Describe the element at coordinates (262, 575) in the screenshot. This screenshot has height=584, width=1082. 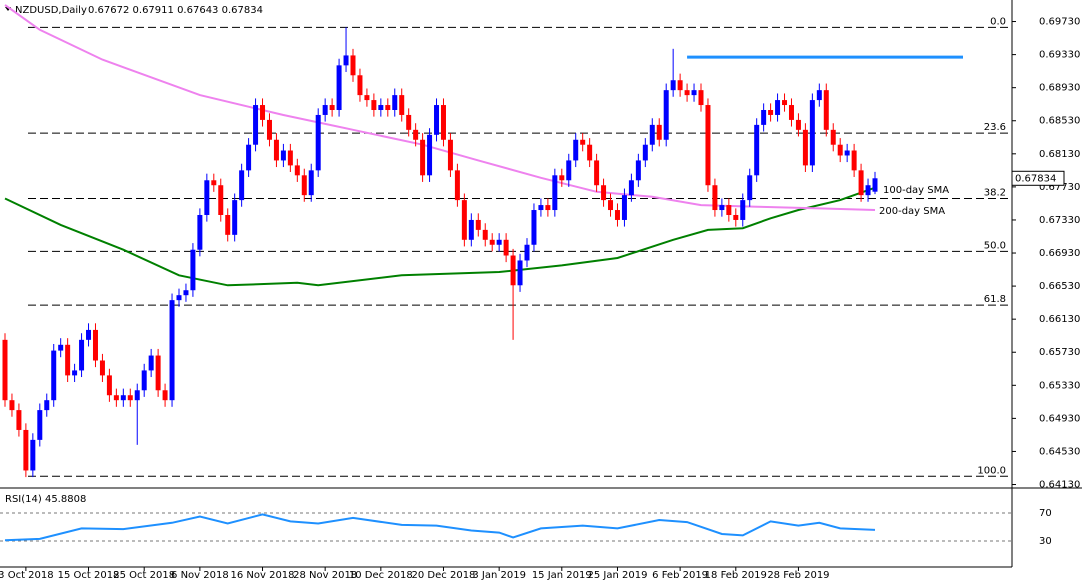
I see `x-tick-label: 16 Nov 2018` at that location.